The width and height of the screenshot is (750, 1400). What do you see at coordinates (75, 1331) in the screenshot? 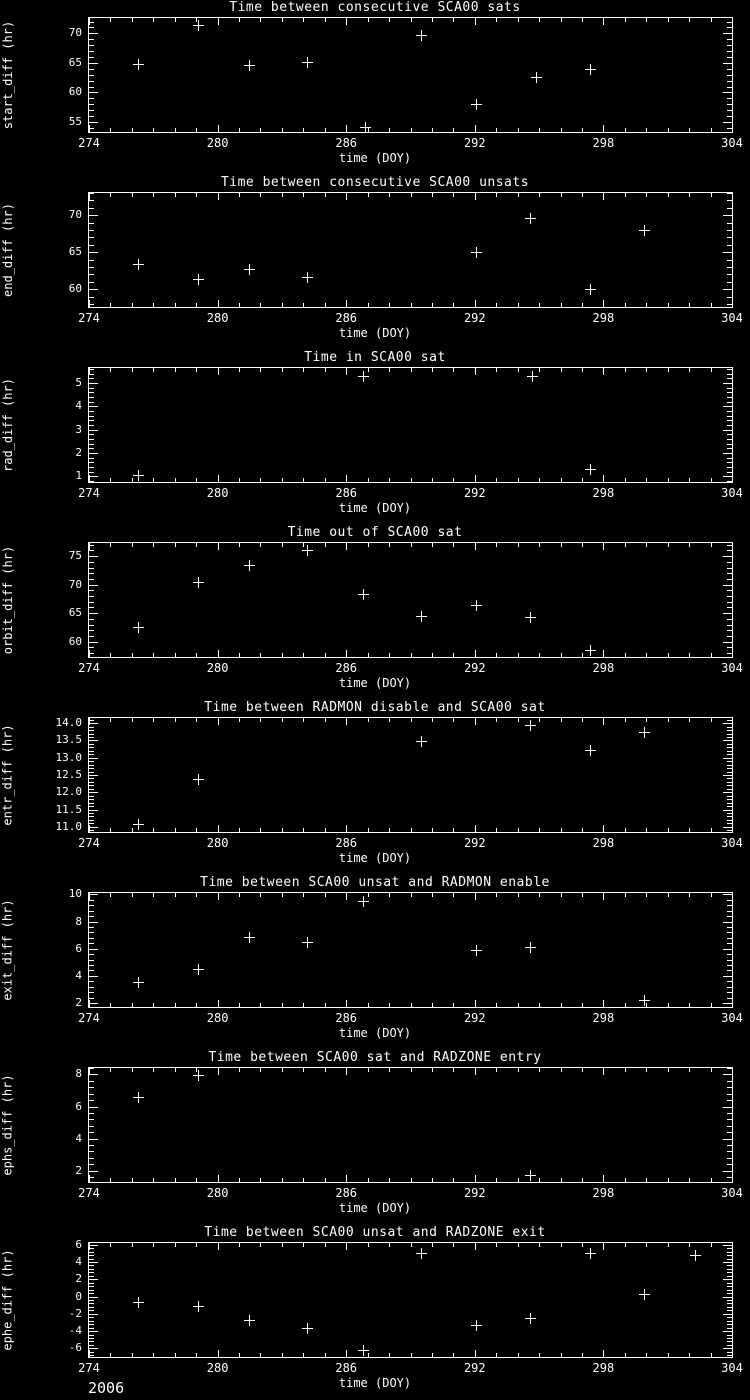
I see `y-tick-label: -4` at bounding box center [75, 1331].